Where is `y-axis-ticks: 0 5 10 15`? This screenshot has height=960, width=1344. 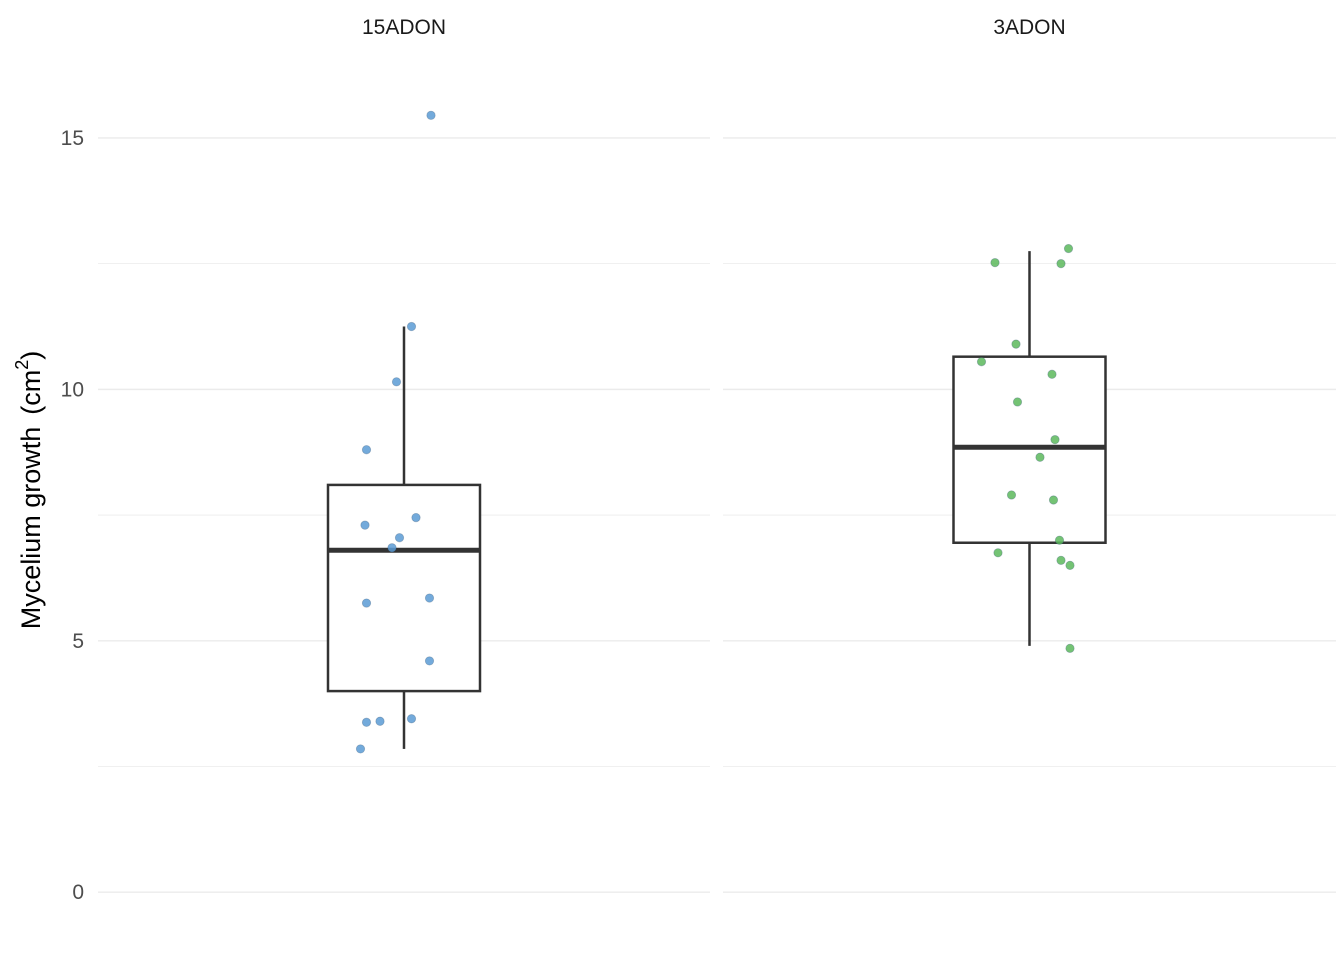
y-axis-ticks: 0 5 10 15 is located at coordinates (72, 515).